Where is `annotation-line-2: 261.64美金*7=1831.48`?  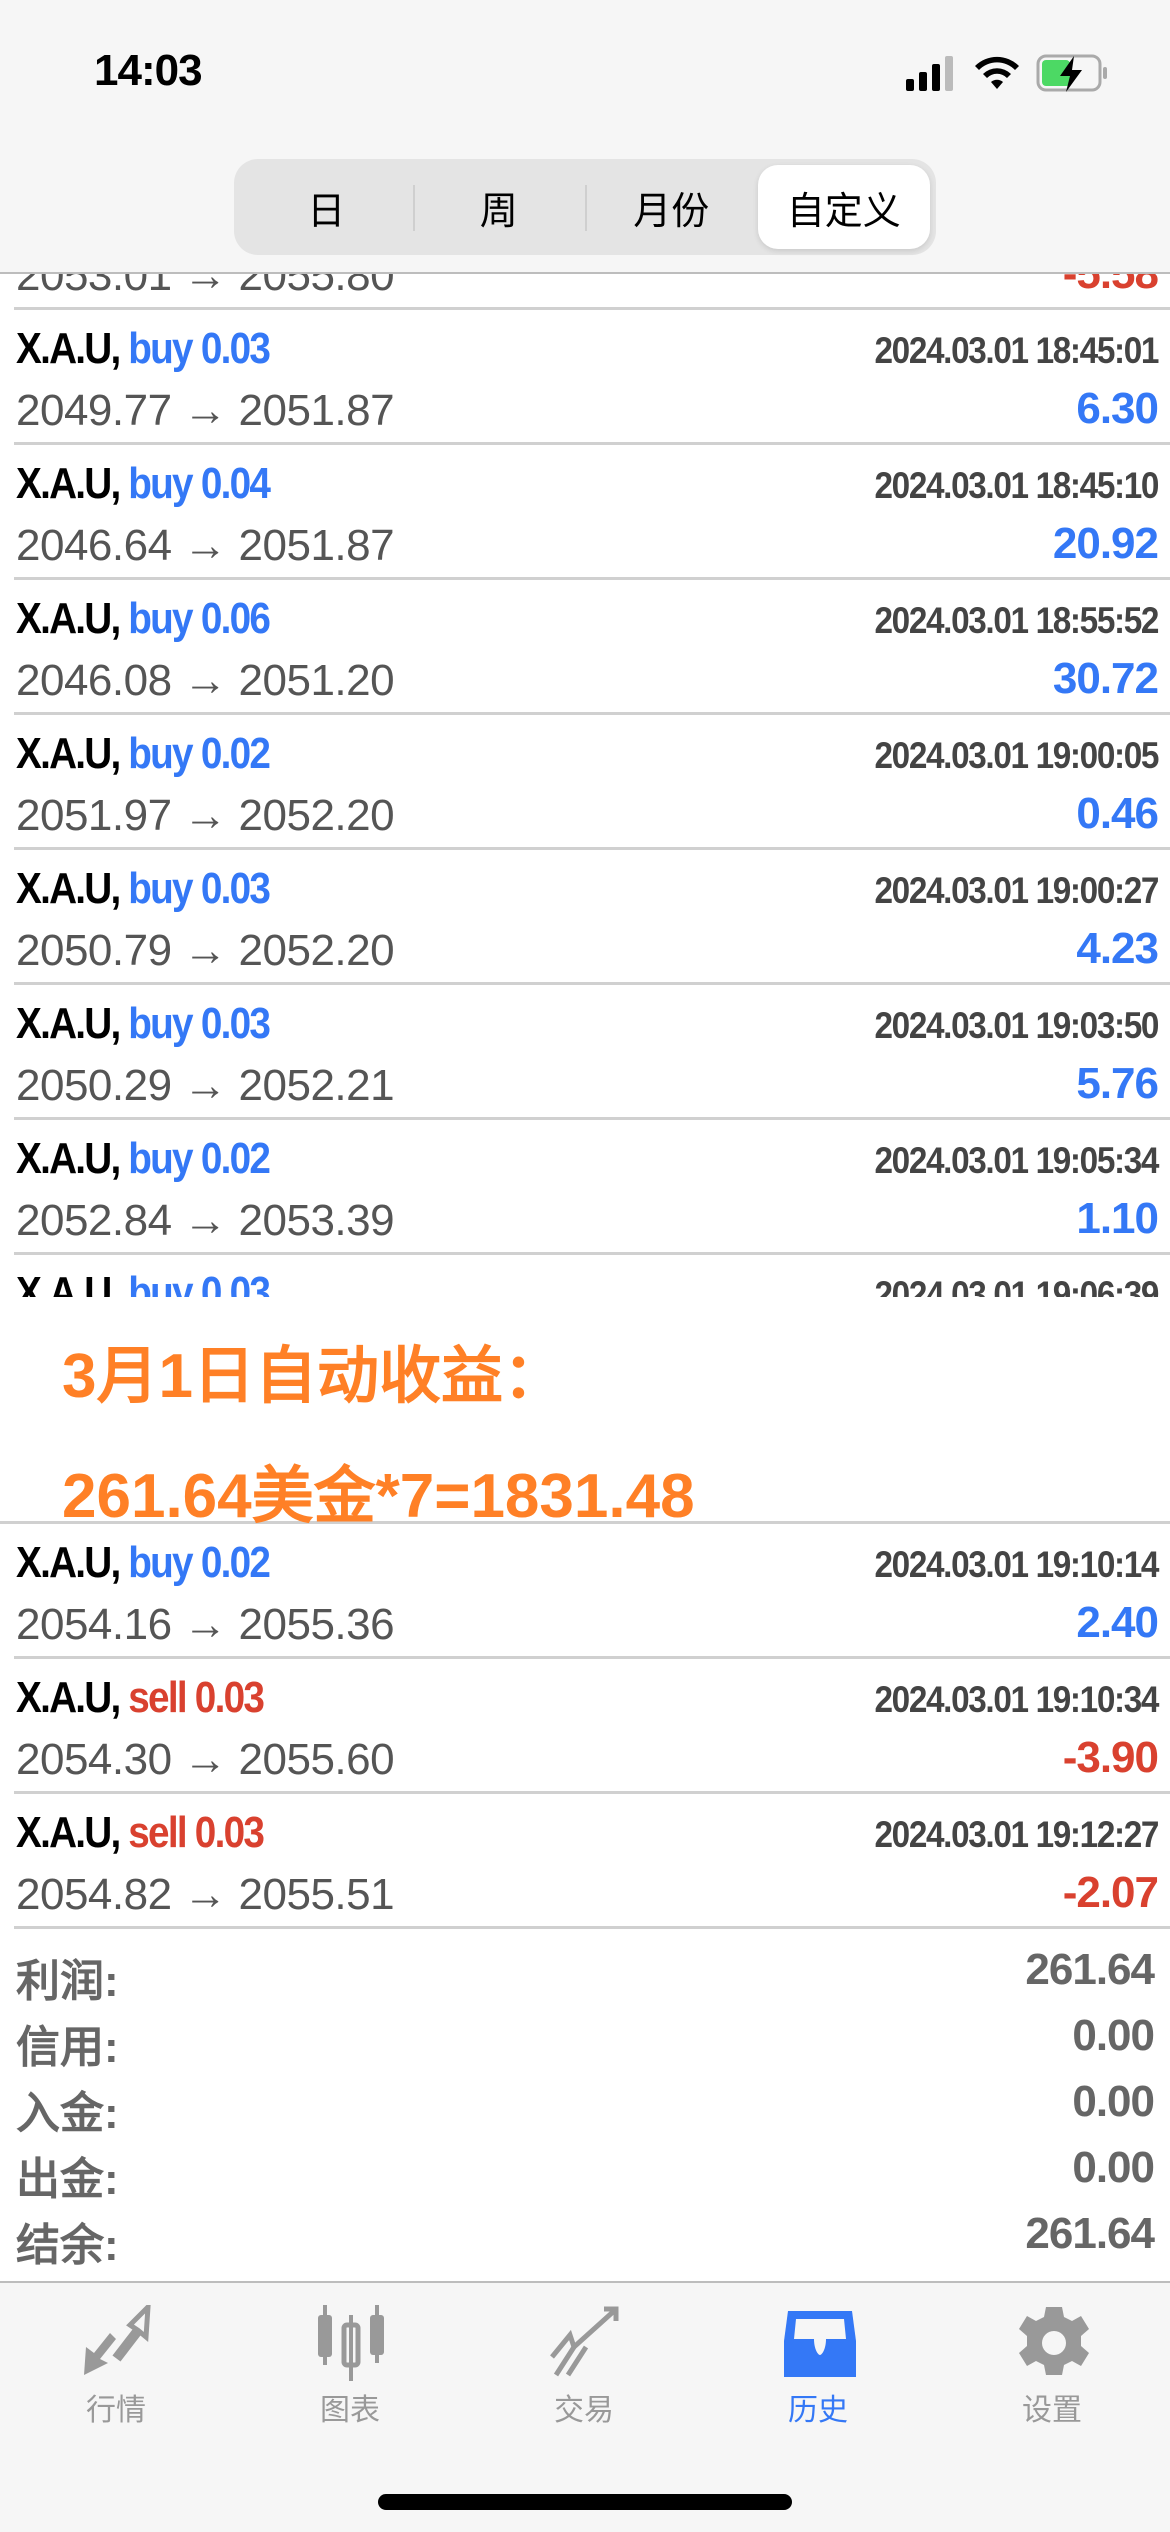 annotation-line-2: 261.64美金*7=1831.48 is located at coordinates (378, 1496).